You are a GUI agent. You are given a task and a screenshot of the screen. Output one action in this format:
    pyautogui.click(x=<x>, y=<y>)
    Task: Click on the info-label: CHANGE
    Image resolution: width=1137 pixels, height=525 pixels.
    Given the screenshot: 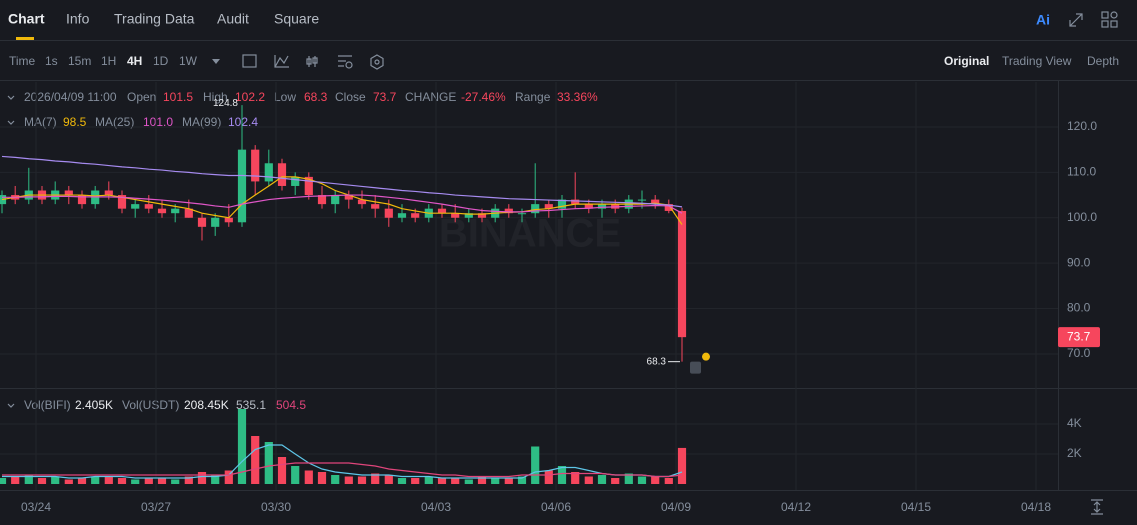 What is the action you would take?
    pyautogui.click(x=430, y=97)
    